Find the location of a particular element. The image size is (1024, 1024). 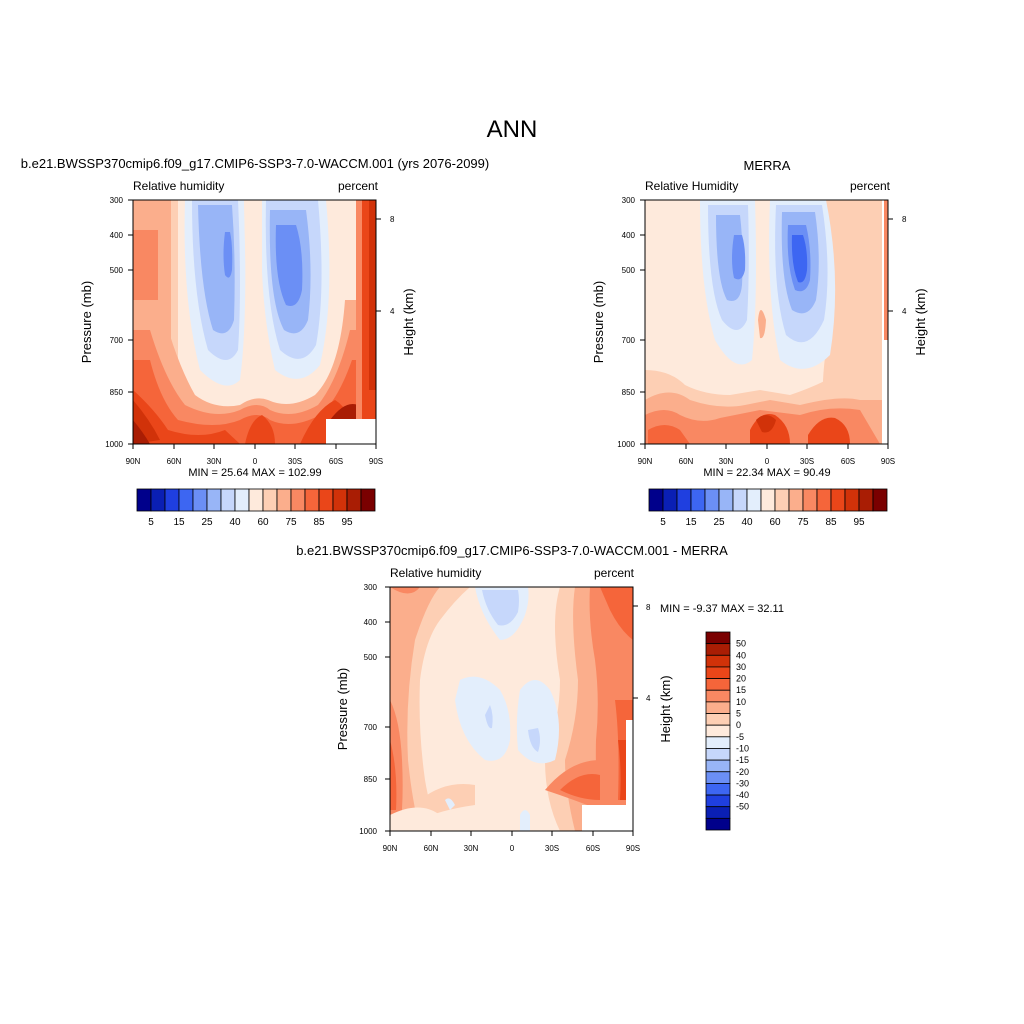

max-value: 32.11 is located at coordinates (770, 609).